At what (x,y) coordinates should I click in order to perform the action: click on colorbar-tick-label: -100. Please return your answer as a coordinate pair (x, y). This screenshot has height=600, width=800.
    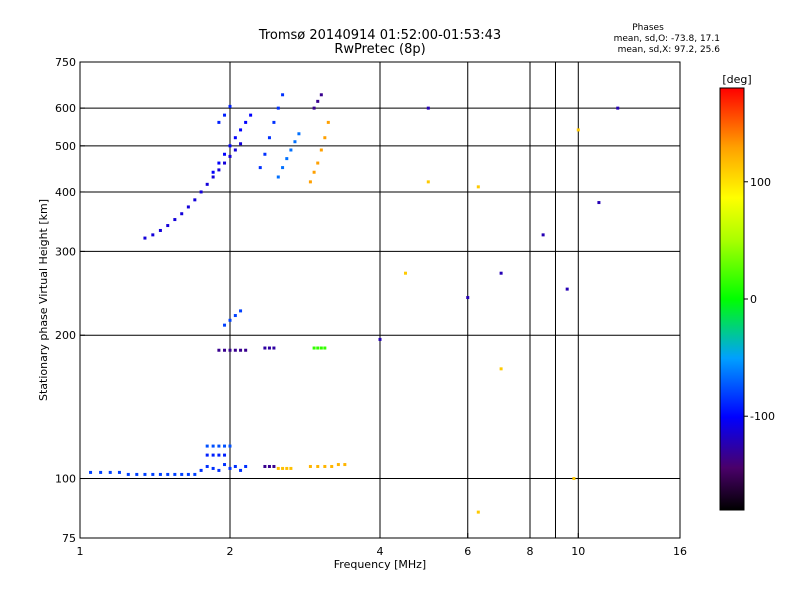
    Looking at the image, I should click on (762, 416).